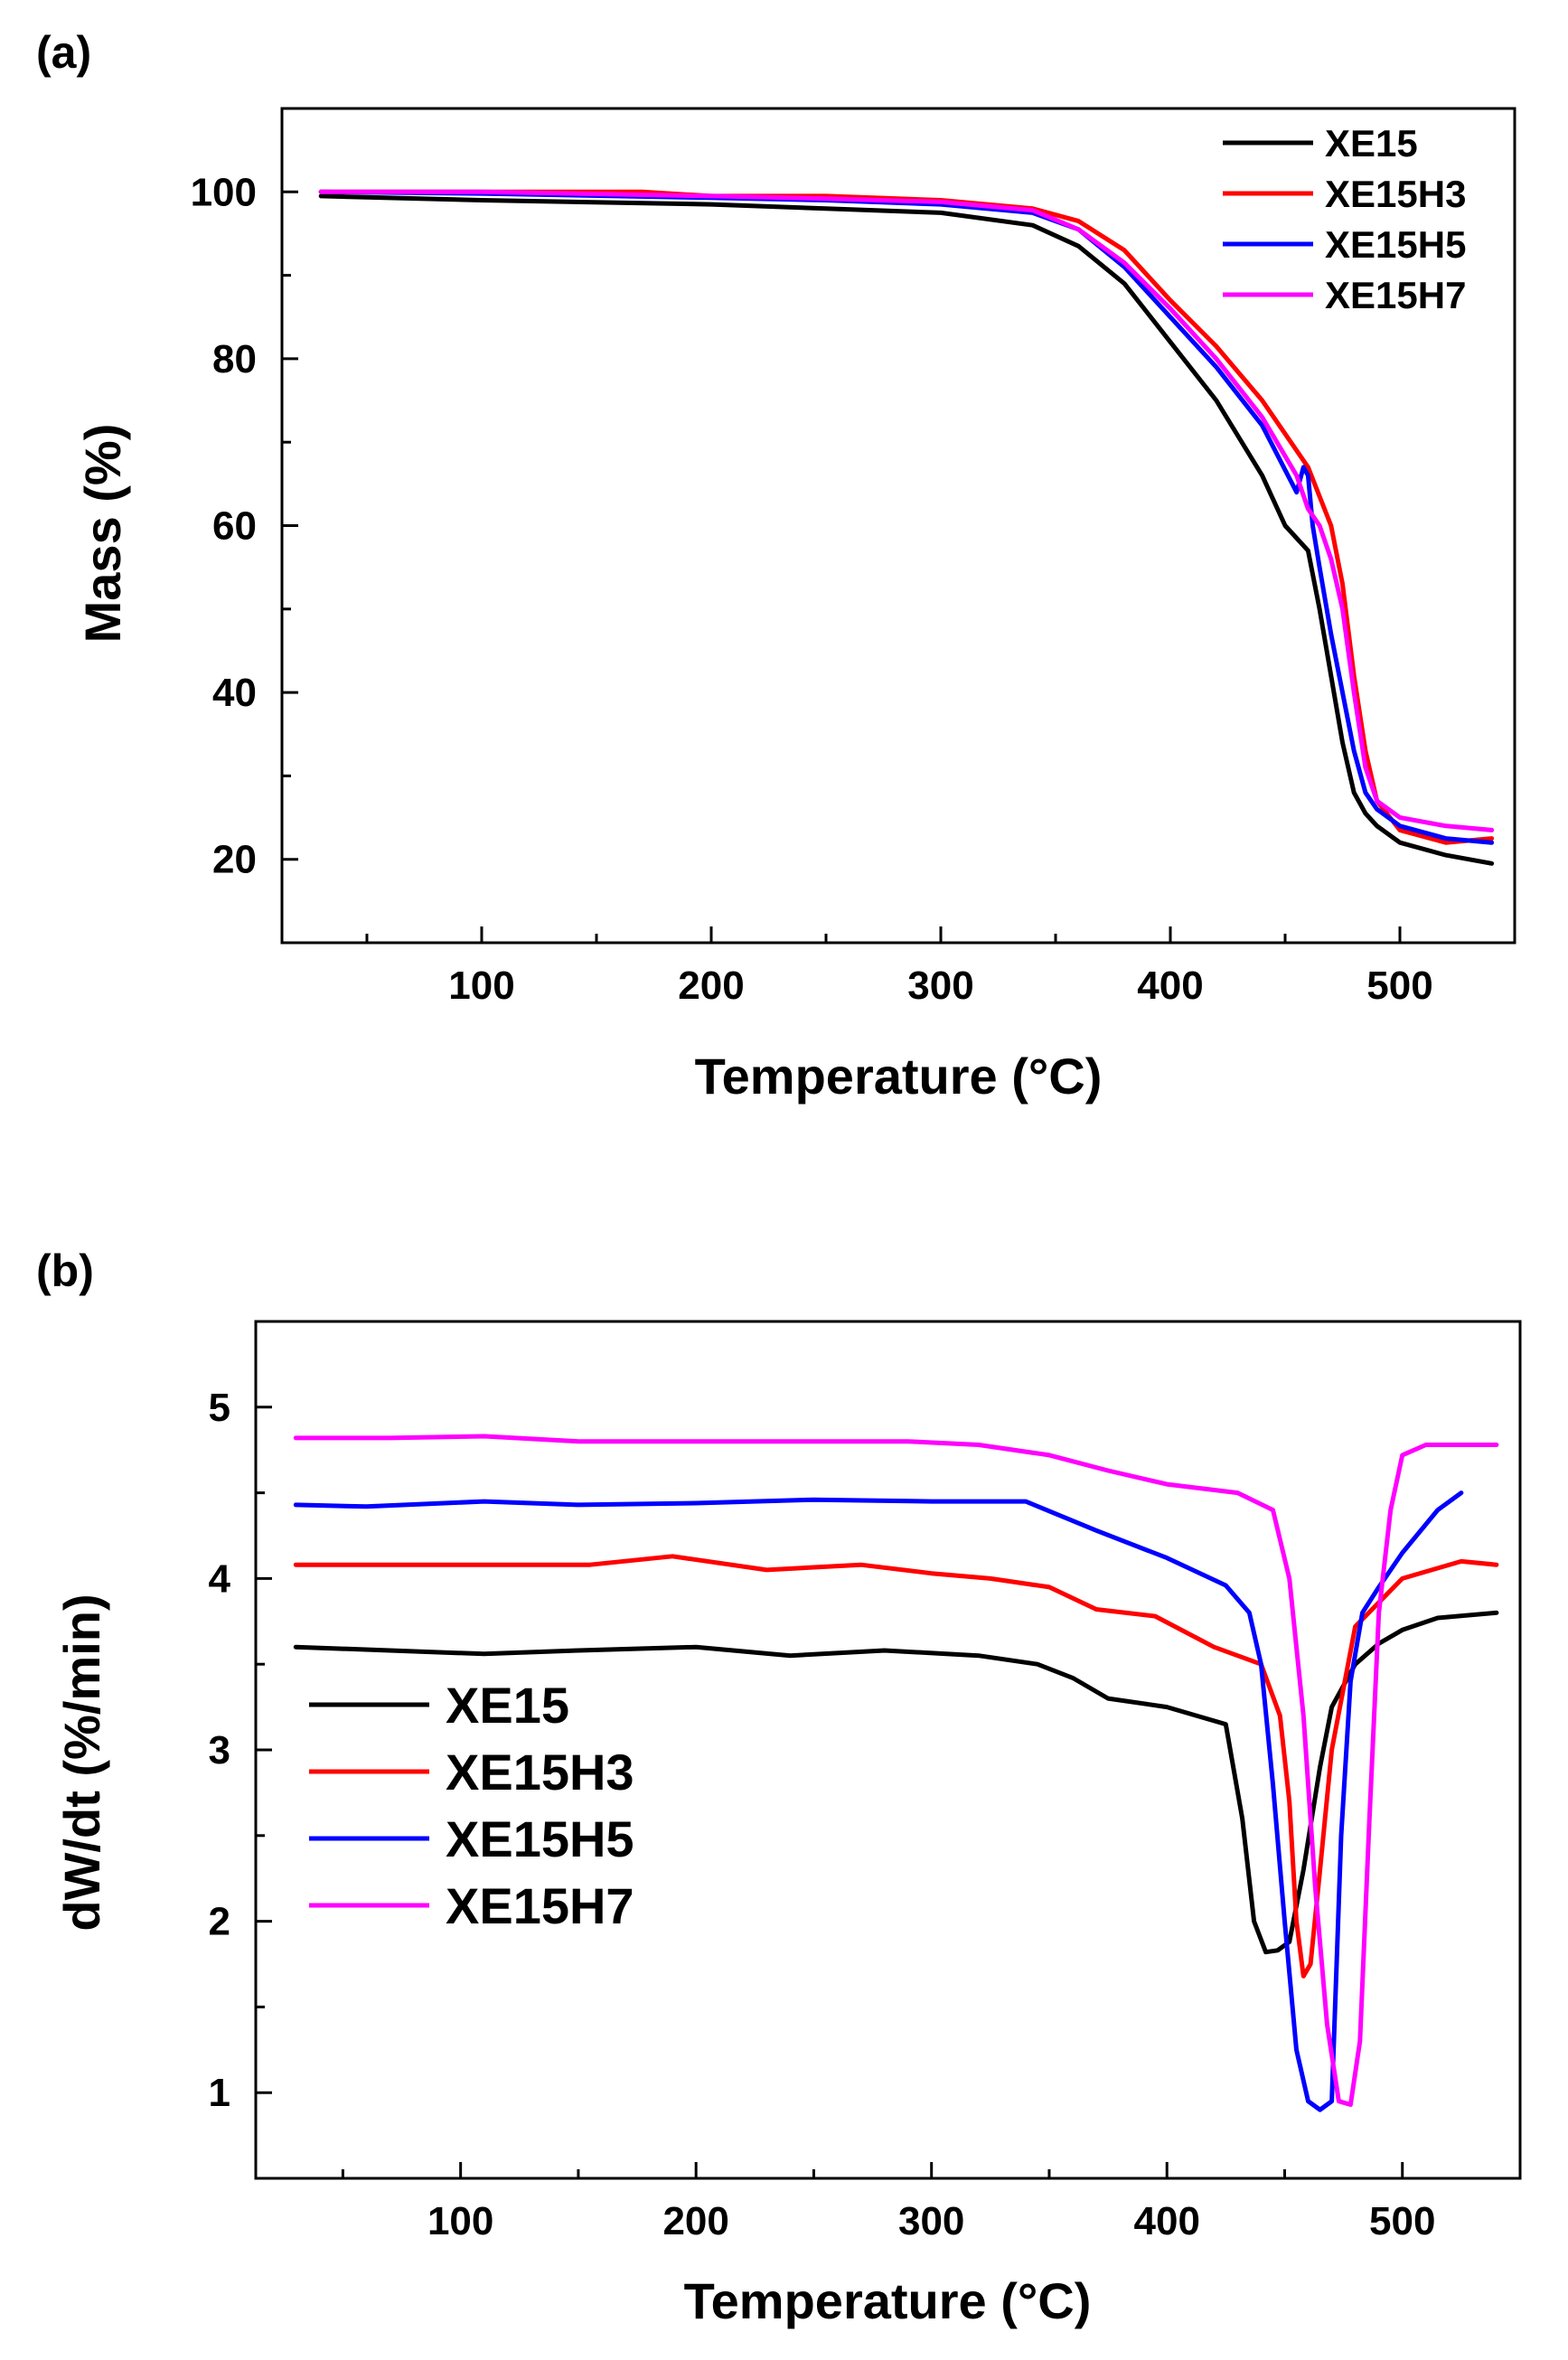 The image size is (1568, 2360). What do you see at coordinates (460, 2221) in the screenshot?
I see `panel-b-x-tick-label: 100` at bounding box center [460, 2221].